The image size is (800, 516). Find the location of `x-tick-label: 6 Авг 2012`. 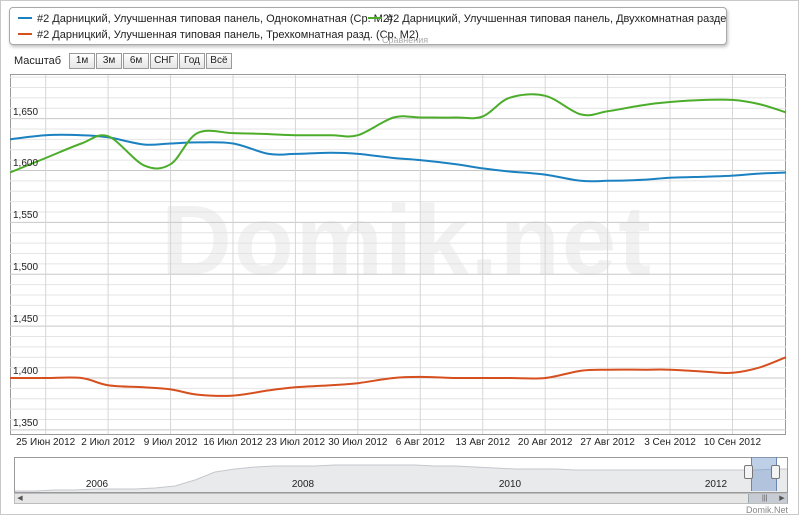

x-tick-label: 6 Авг 2012 is located at coordinates (420, 442).